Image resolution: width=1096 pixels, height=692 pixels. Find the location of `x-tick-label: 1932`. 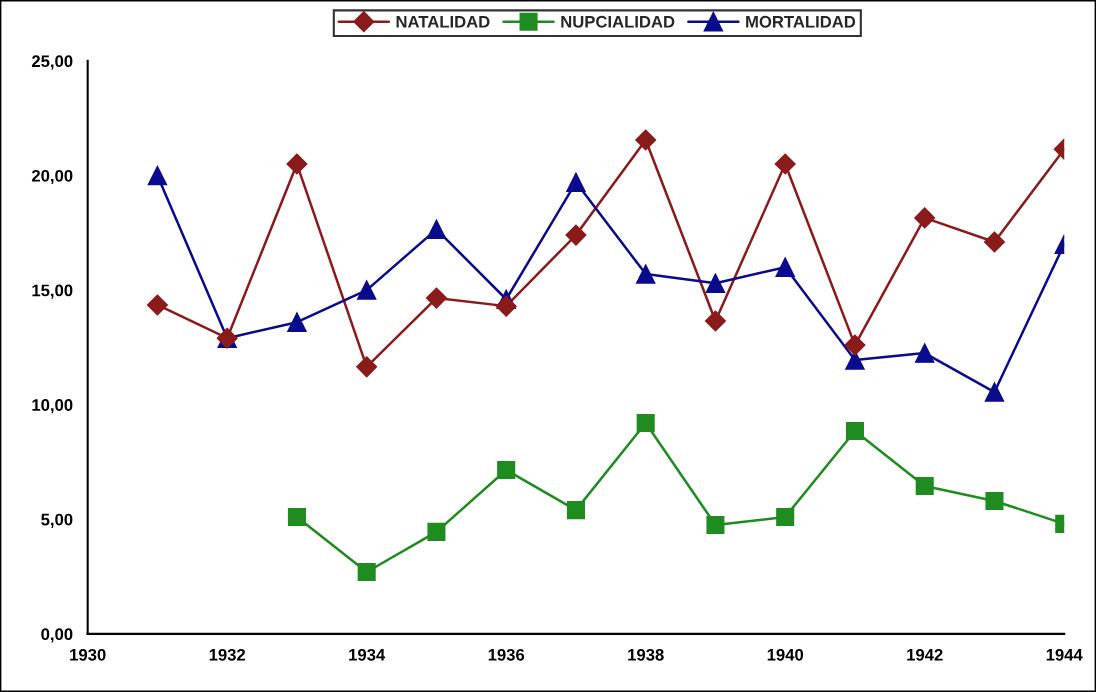

x-tick-label: 1932 is located at coordinates (227, 654).